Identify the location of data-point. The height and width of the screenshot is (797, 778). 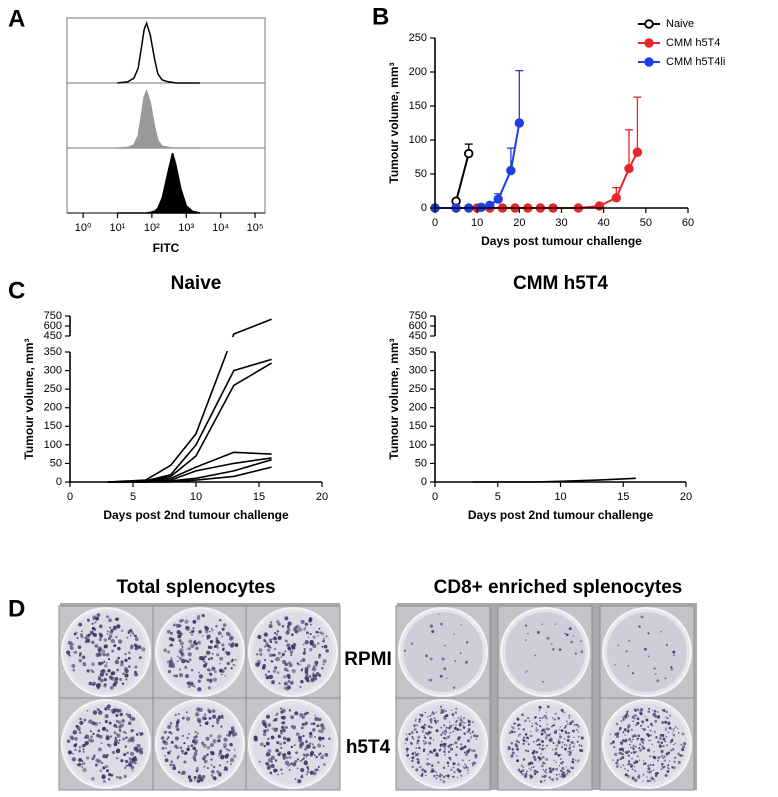
(629, 168).